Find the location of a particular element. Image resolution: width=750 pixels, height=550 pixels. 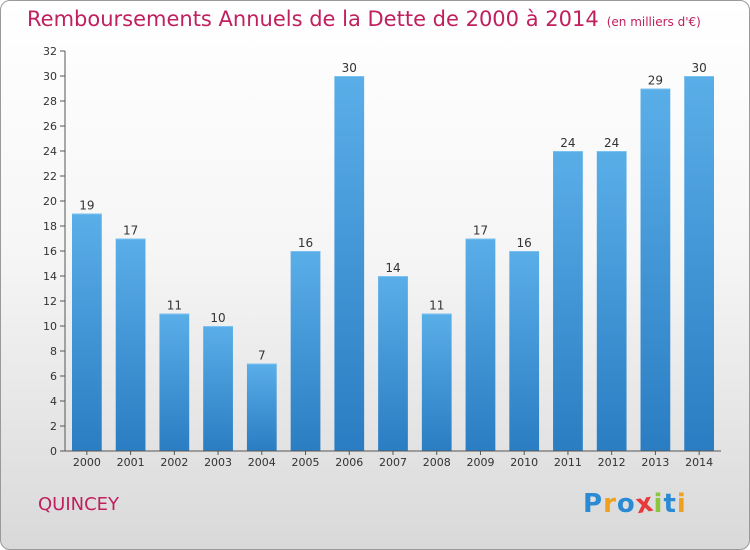

bar-2002 is located at coordinates (174, 382).